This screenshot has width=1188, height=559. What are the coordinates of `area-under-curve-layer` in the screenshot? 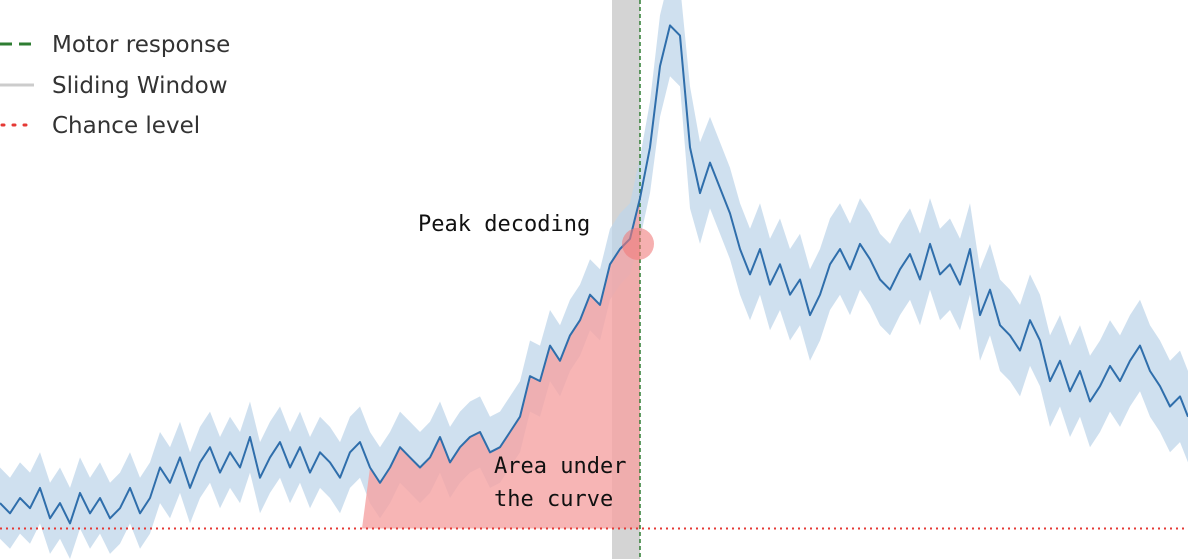 It's located at (501, 363).